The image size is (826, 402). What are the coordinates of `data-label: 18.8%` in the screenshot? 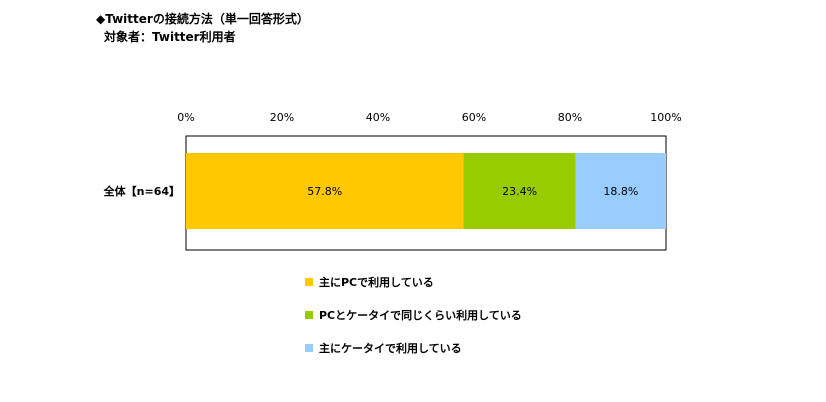 It's located at (620, 191).